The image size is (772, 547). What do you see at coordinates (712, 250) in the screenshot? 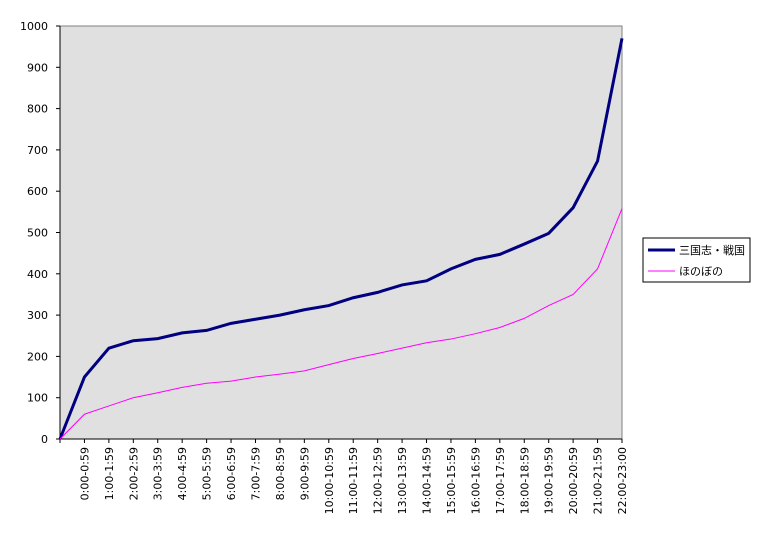
I see `legend-label: 三国志・戦国` at bounding box center [712, 250].